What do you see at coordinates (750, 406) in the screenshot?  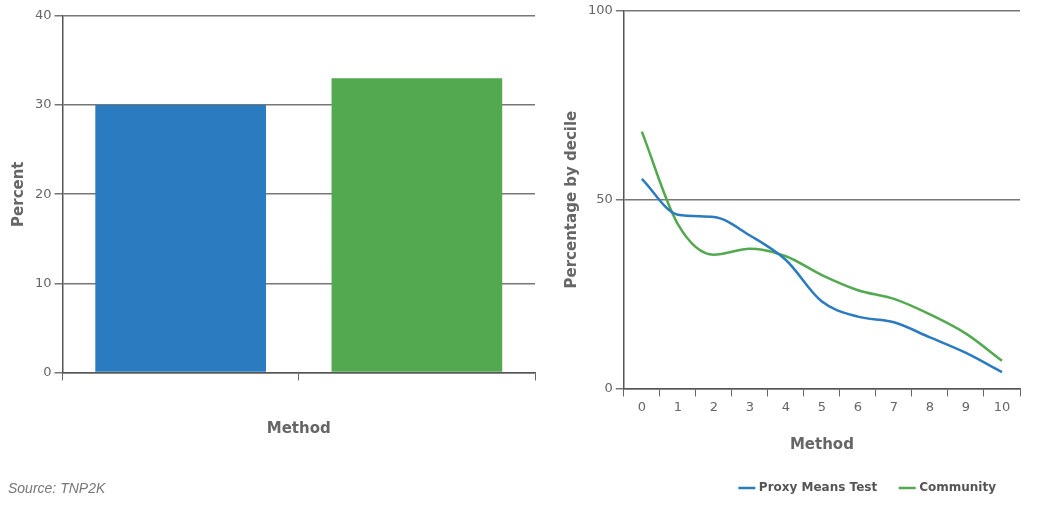 I see `x-tick-label: 3` at bounding box center [750, 406].